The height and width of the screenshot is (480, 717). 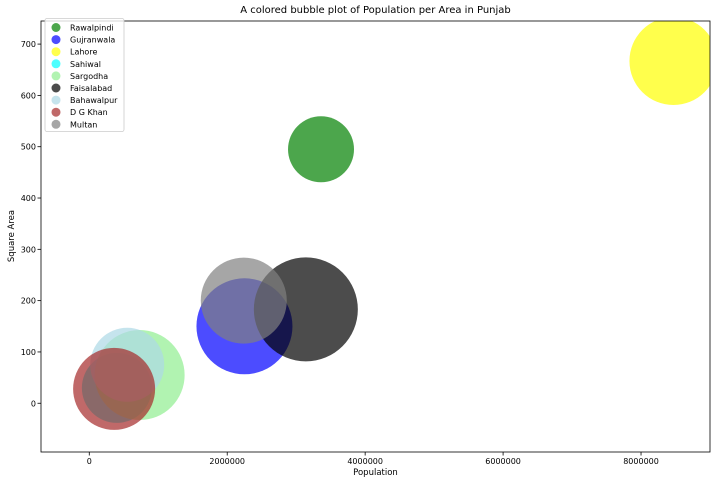 I want to click on x-axis-ticks: 0 2000000 4000000 6000000 8000000, so click(x=373, y=459).